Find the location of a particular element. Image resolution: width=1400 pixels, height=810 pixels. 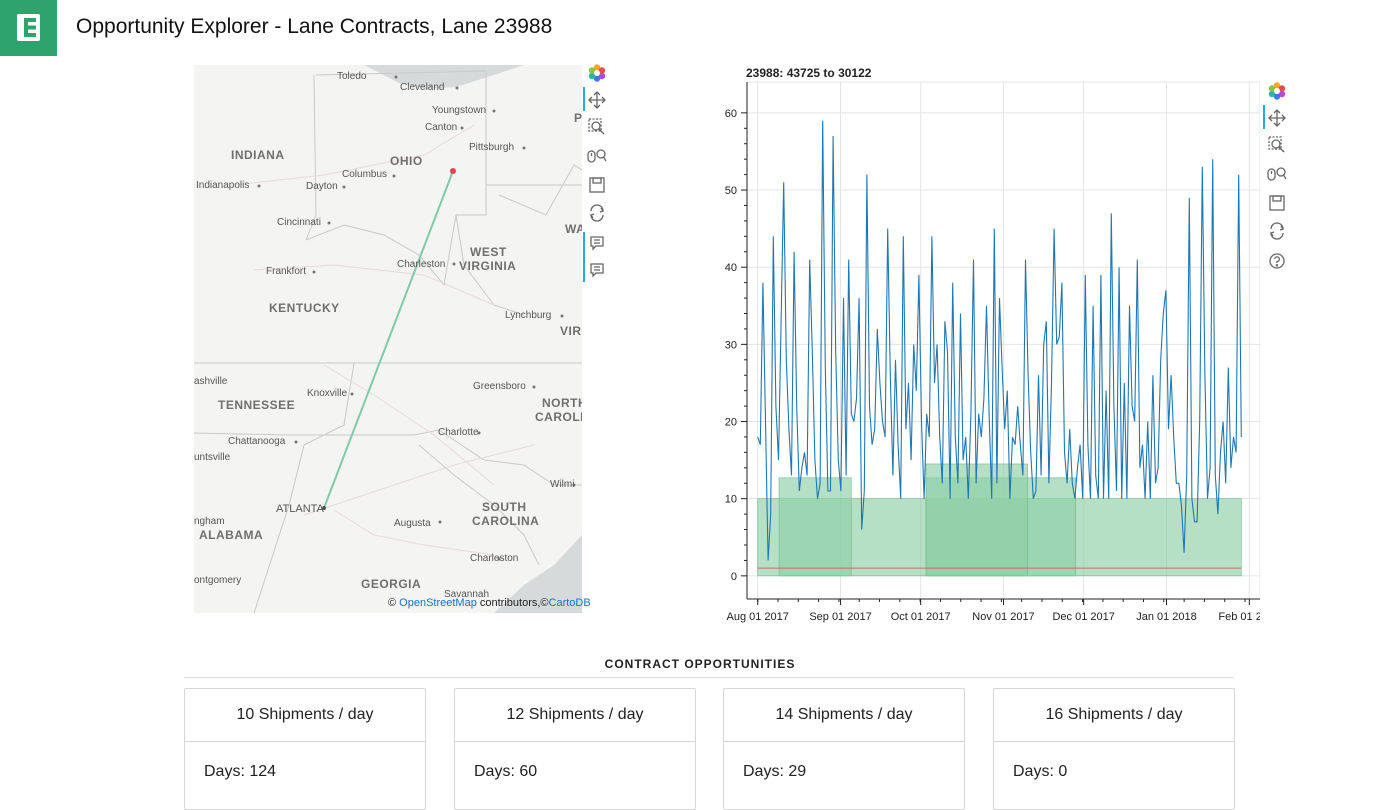

city-label: Chattanooga is located at coordinates (257, 441).